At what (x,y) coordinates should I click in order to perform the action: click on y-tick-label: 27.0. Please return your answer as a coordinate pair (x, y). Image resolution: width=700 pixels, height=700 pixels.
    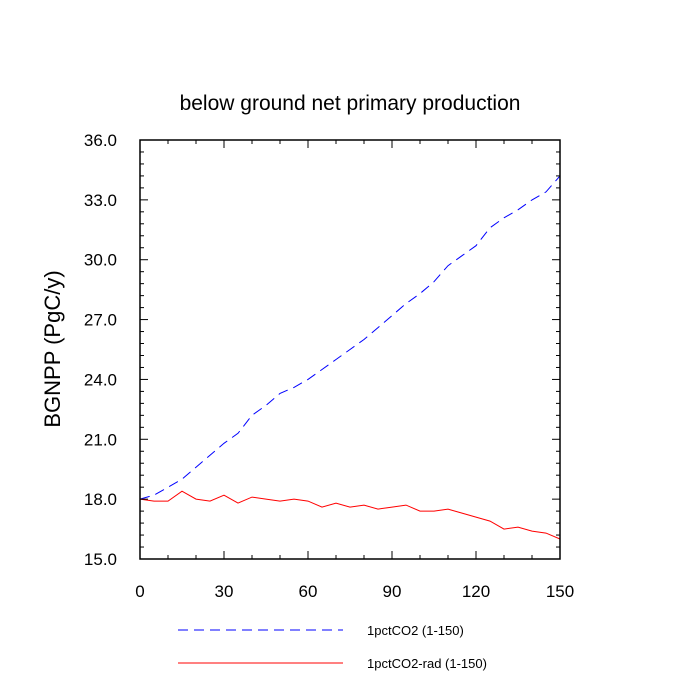
    Looking at the image, I should click on (100, 320).